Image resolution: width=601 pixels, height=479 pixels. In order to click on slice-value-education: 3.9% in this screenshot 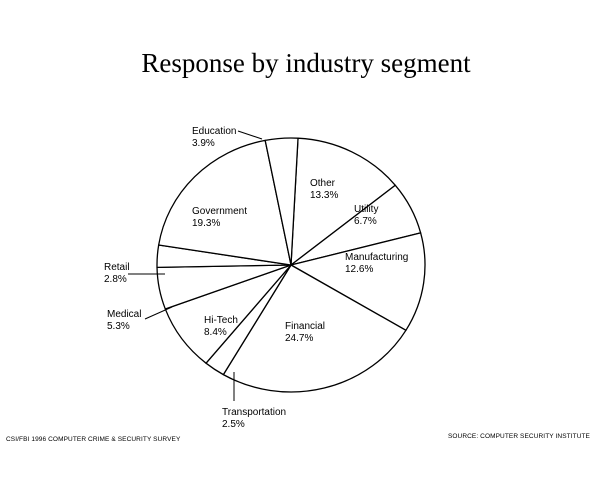, I will do `click(203, 143)`.